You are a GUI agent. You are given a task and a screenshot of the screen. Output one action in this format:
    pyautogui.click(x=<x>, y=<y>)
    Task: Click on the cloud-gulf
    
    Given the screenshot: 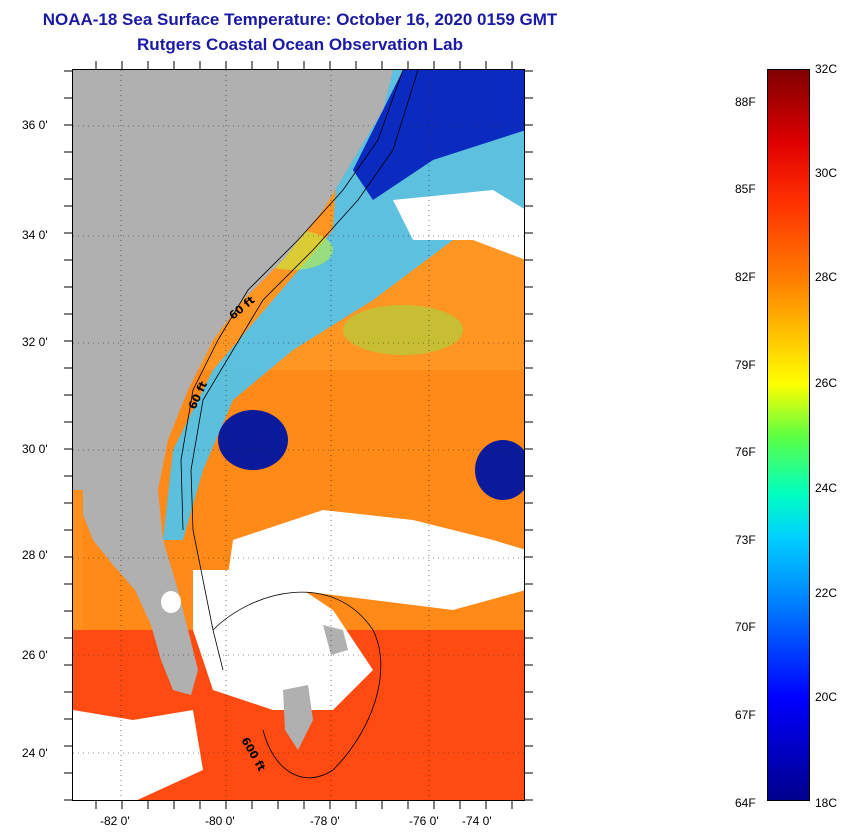 What is the action you would take?
    pyautogui.click(x=138, y=755)
    